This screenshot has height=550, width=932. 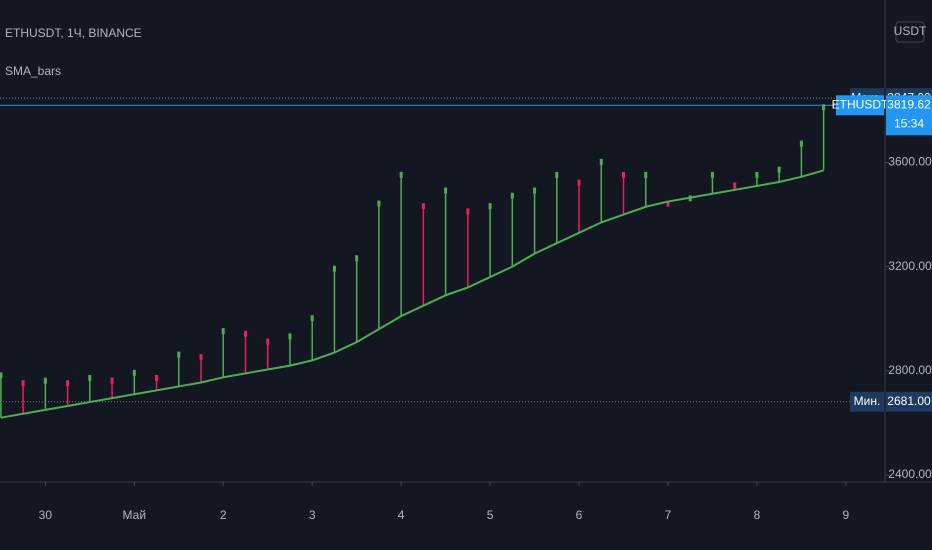 I want to click on label-value: 3819.62, so click(x=909, y=104).